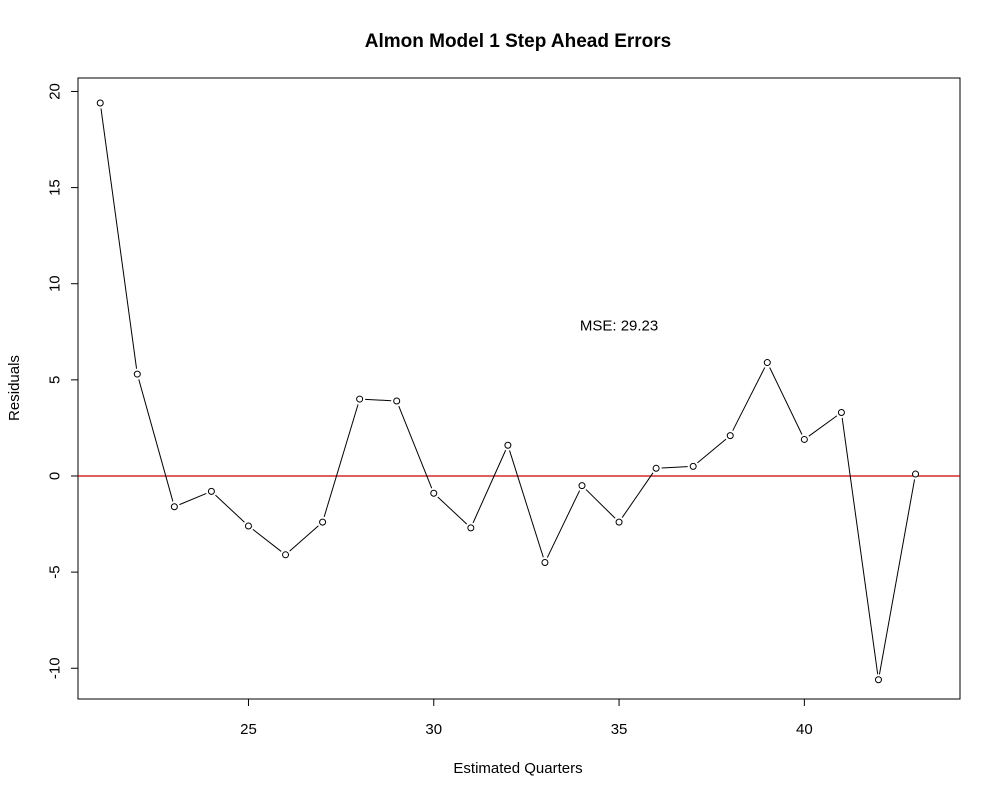 This screenshot has height=797, width=1000. Describe the element at coordinates (248, 729) in the screenshot. I see `x-tick-label: 25` at that location.